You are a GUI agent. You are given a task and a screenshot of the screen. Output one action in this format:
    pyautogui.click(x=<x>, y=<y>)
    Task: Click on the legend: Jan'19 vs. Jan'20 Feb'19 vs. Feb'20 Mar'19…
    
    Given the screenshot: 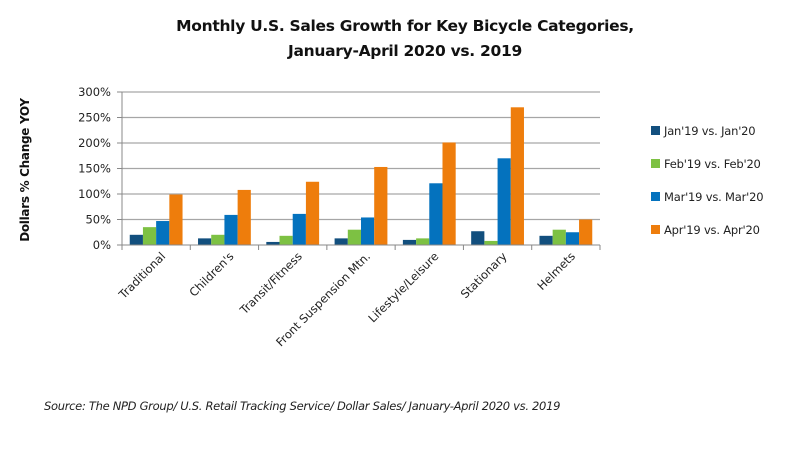 What is the action you would take?
    pyautogui.click(x=707, y=180)
    